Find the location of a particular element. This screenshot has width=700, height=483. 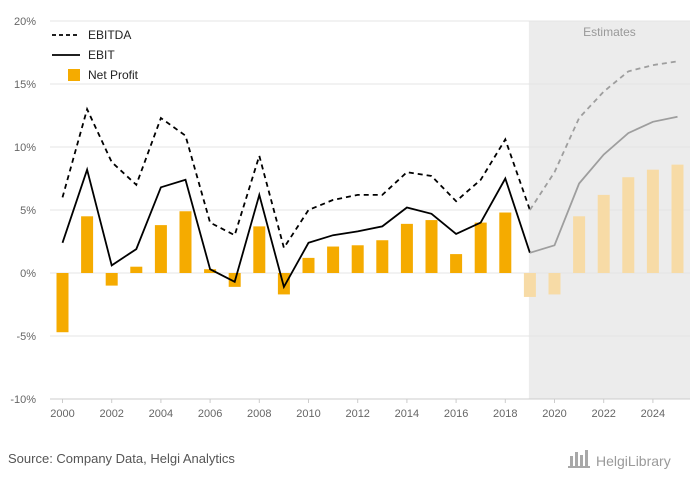

line-ebit-estimate is located at coordinates (603, 184).